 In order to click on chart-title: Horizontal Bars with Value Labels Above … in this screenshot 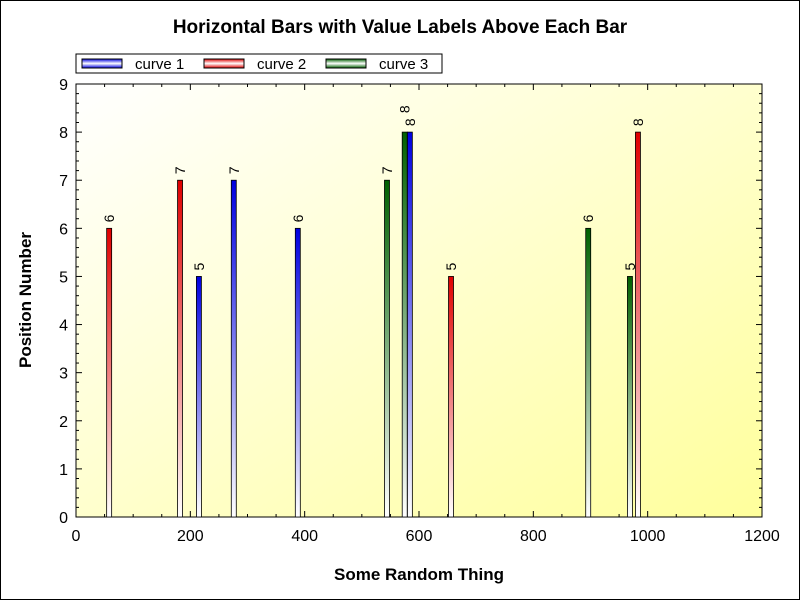, I will do `click(400, 27)`.